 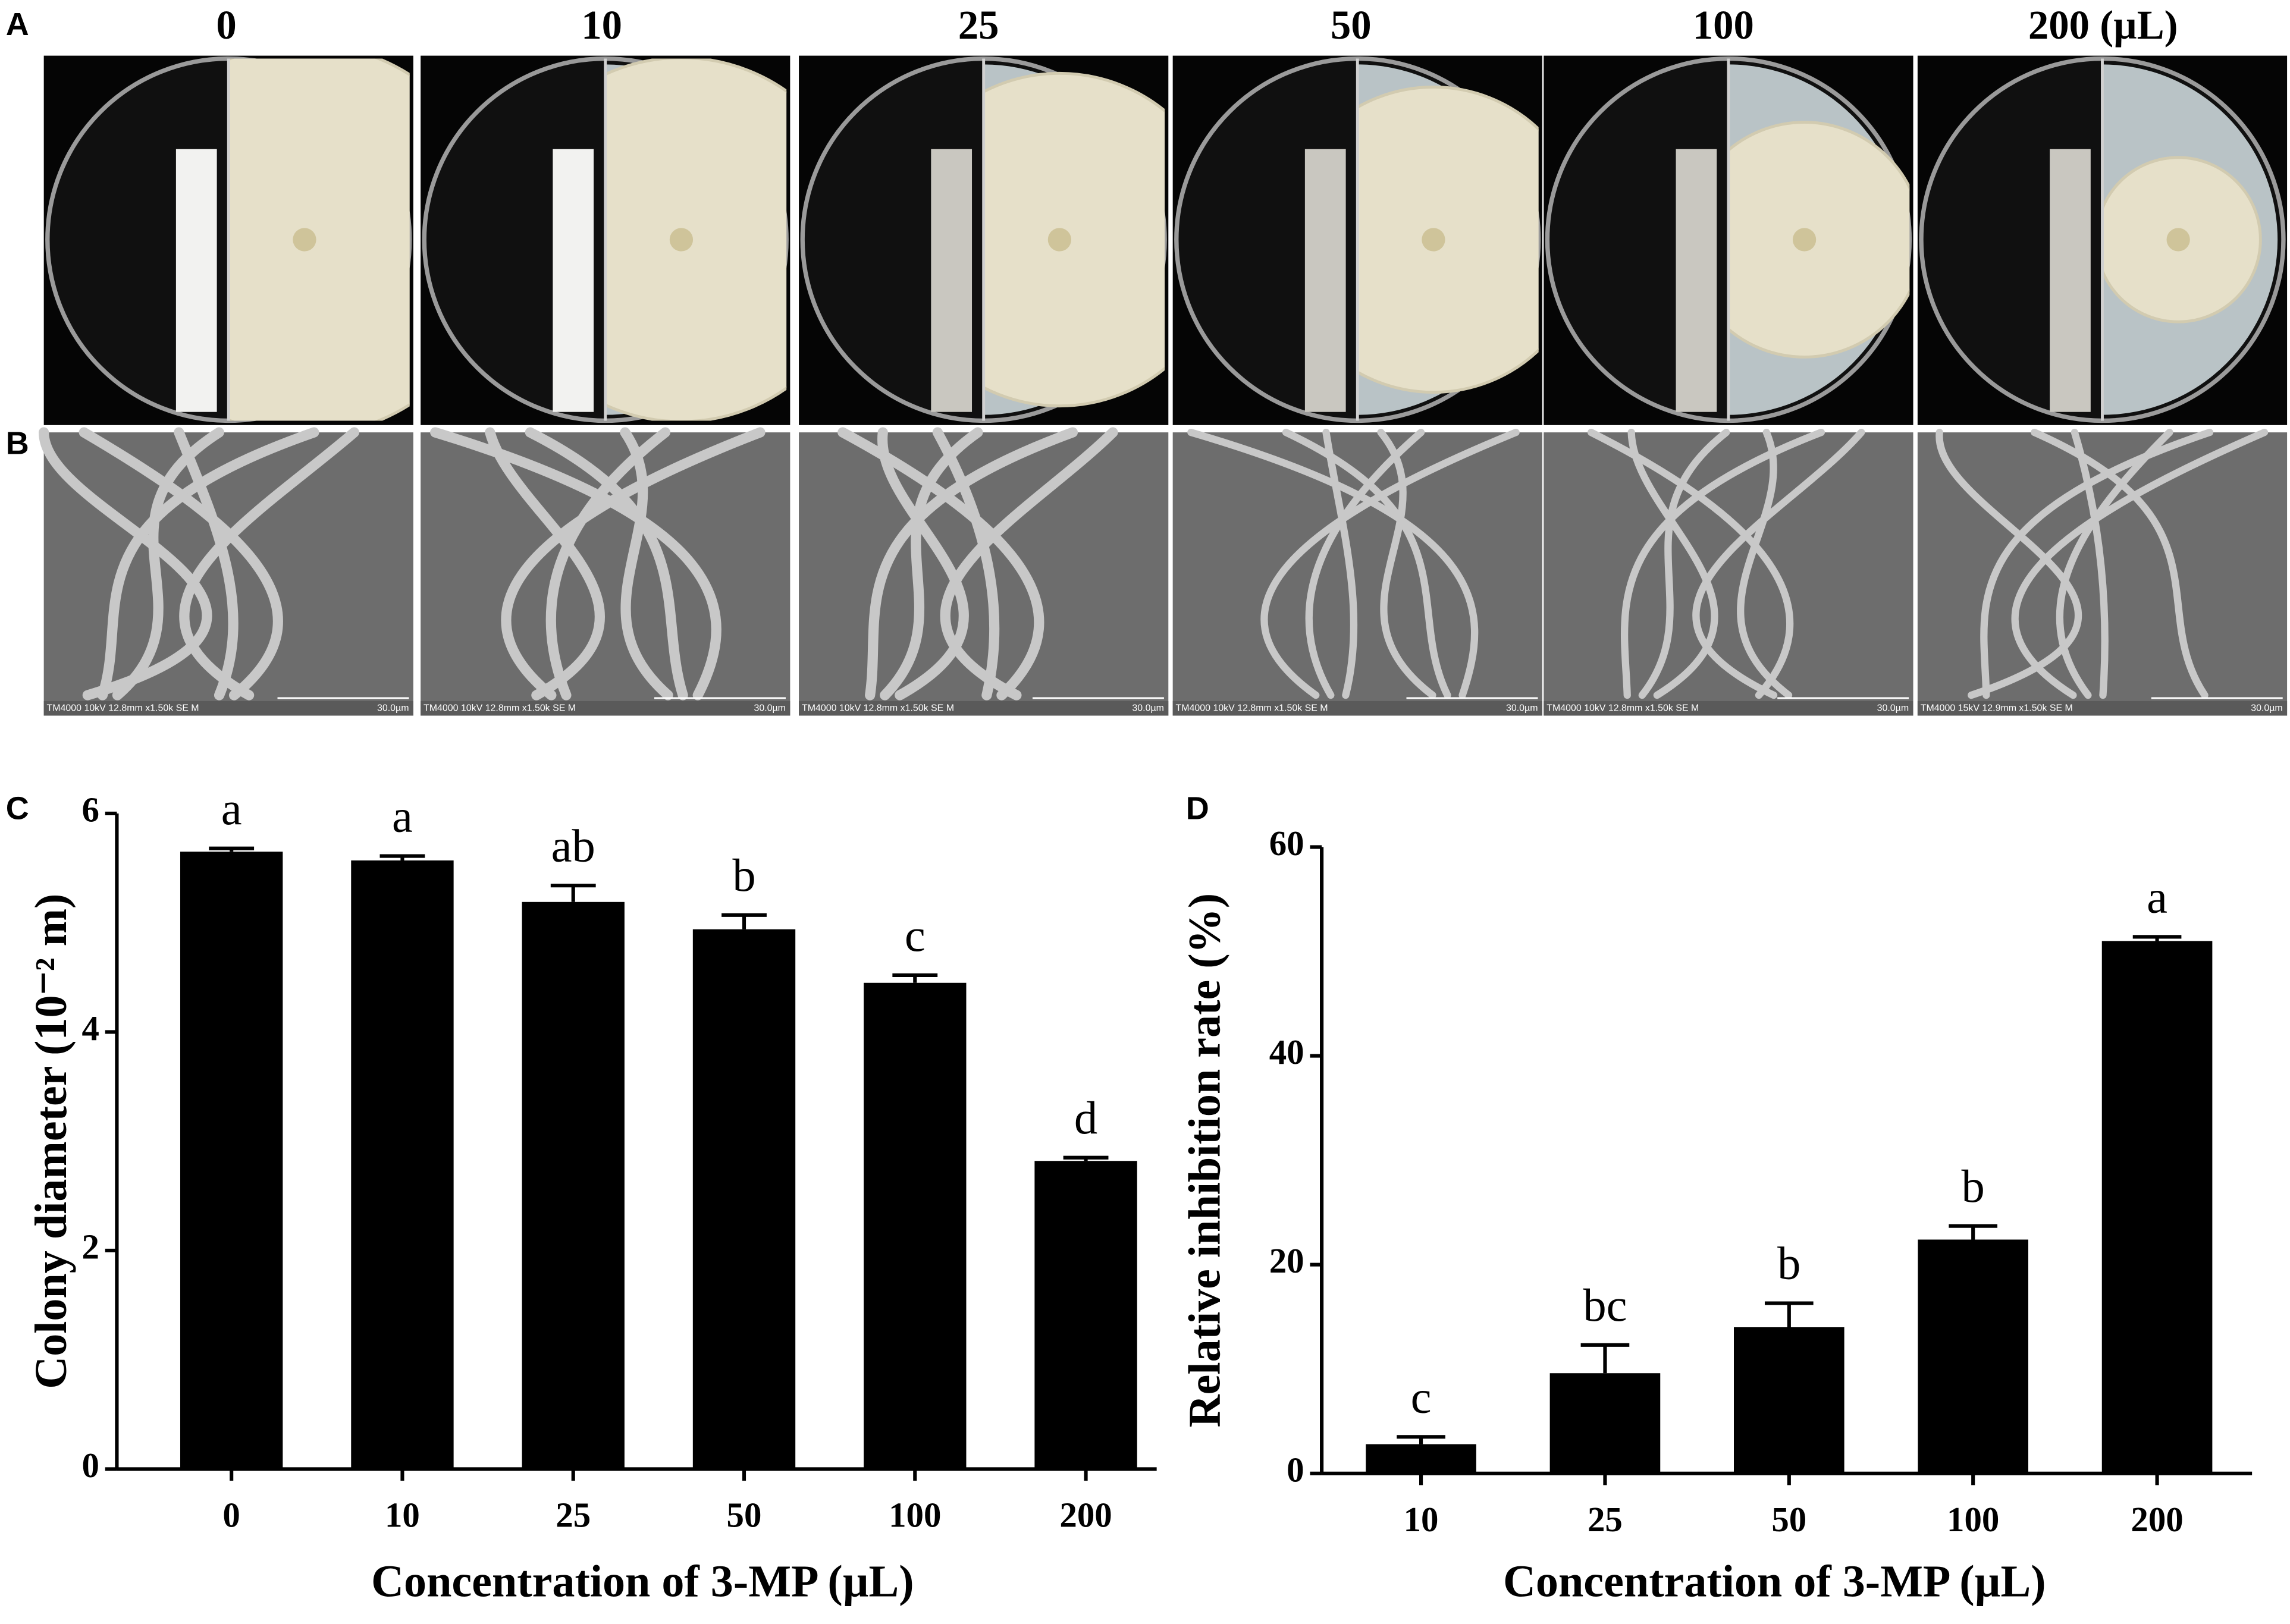 I want to click on y-tick-label: 2, so click(x=90, y=1247).